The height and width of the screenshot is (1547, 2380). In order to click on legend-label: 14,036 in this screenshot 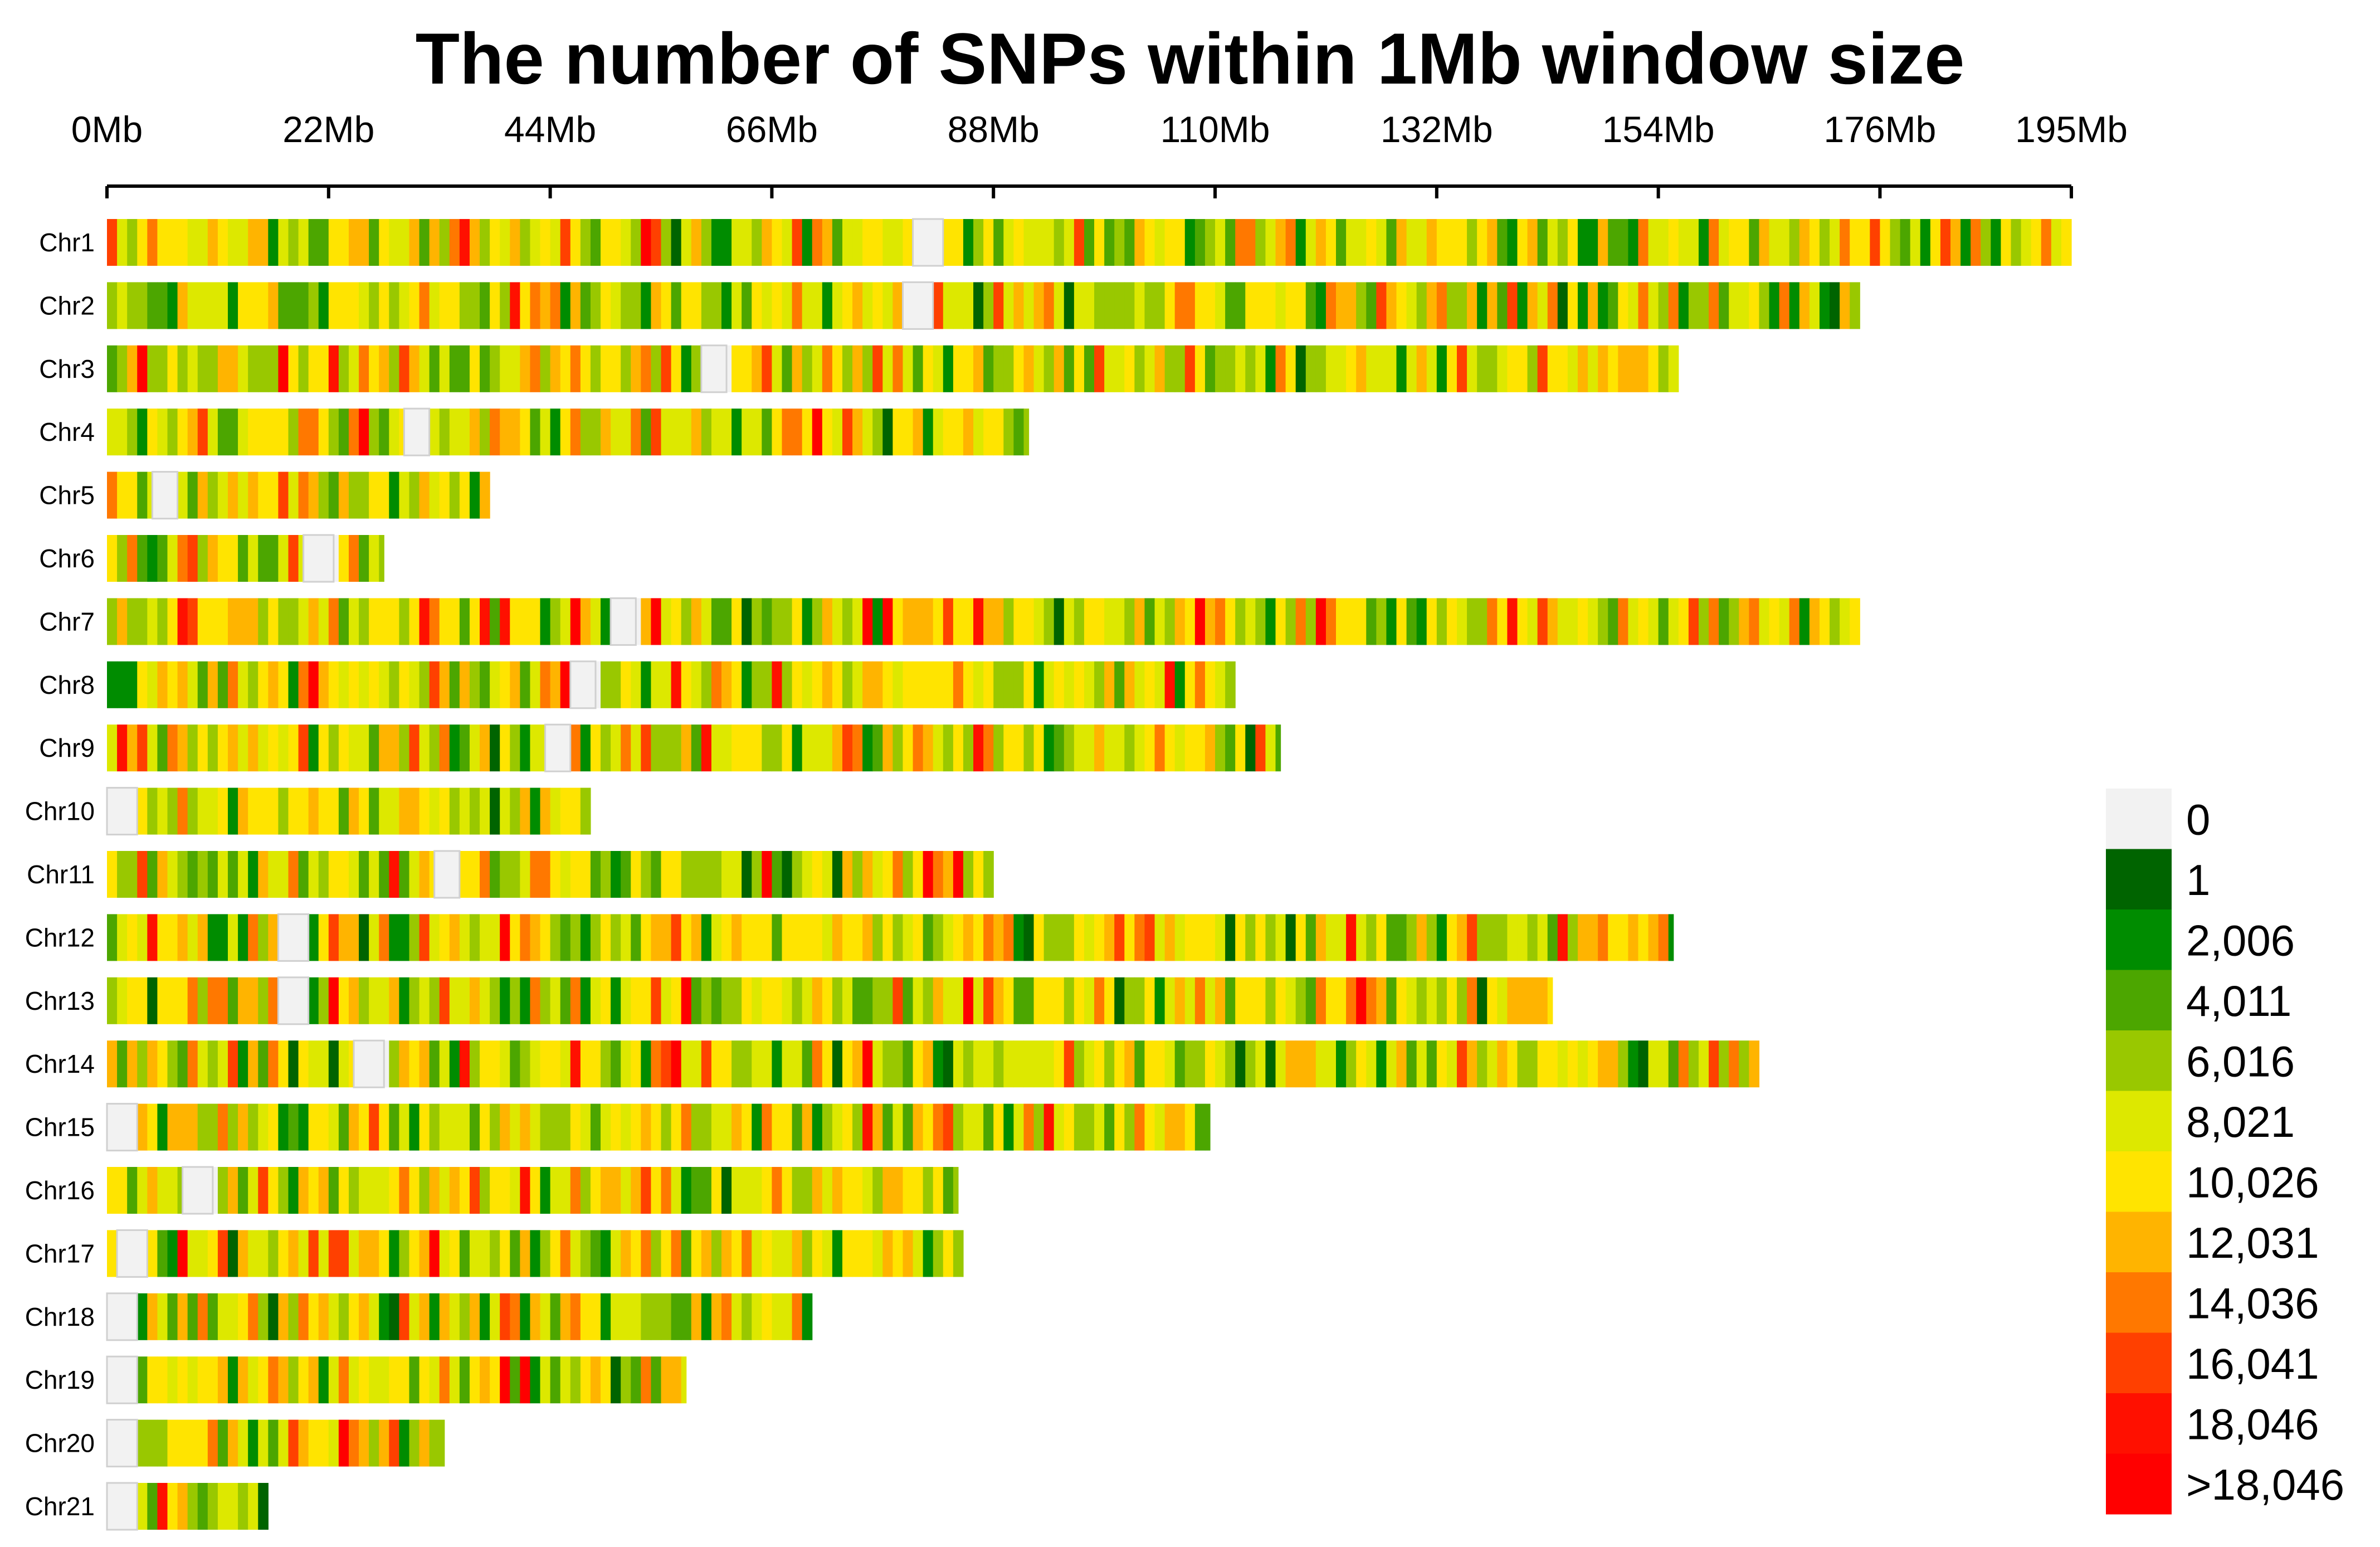, I will do `click(2252, 1303)`.